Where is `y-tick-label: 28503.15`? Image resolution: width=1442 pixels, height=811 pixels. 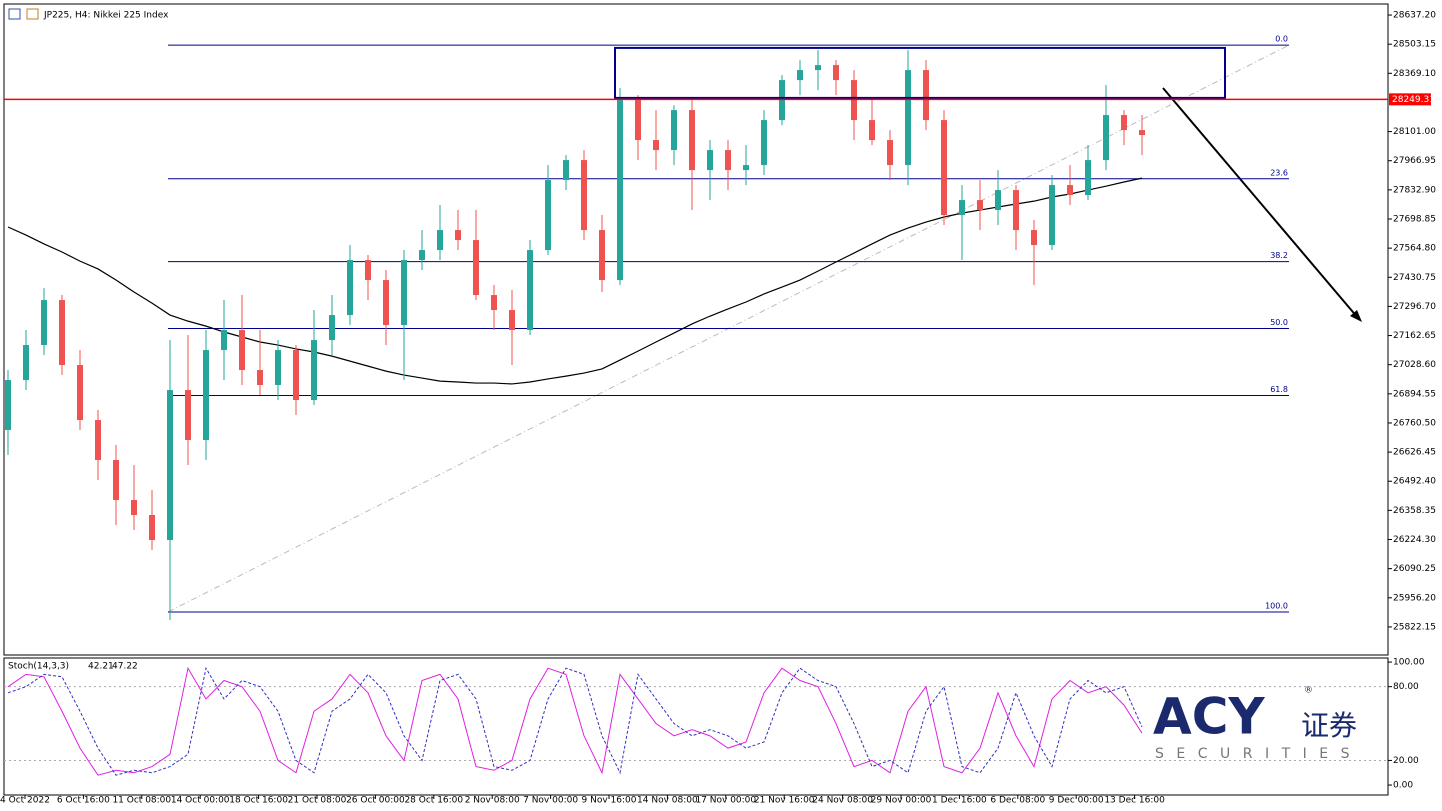
y-tick-label: 28503.15 is located at coordinates (1414, 45).